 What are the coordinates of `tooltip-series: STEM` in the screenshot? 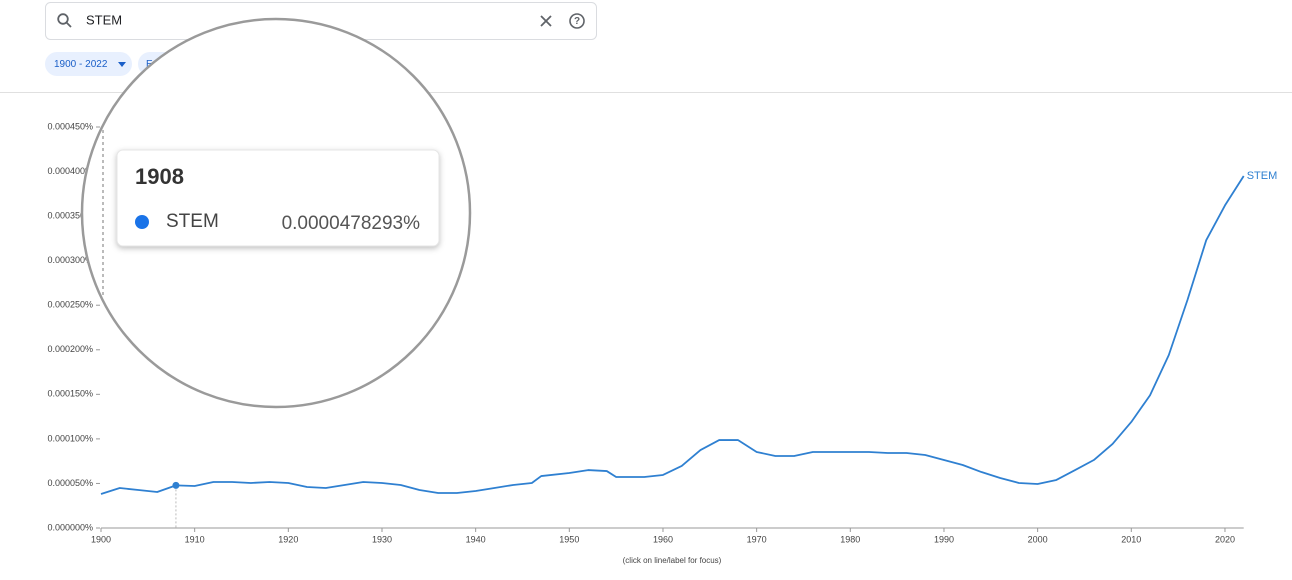 It's located at (192, 221).